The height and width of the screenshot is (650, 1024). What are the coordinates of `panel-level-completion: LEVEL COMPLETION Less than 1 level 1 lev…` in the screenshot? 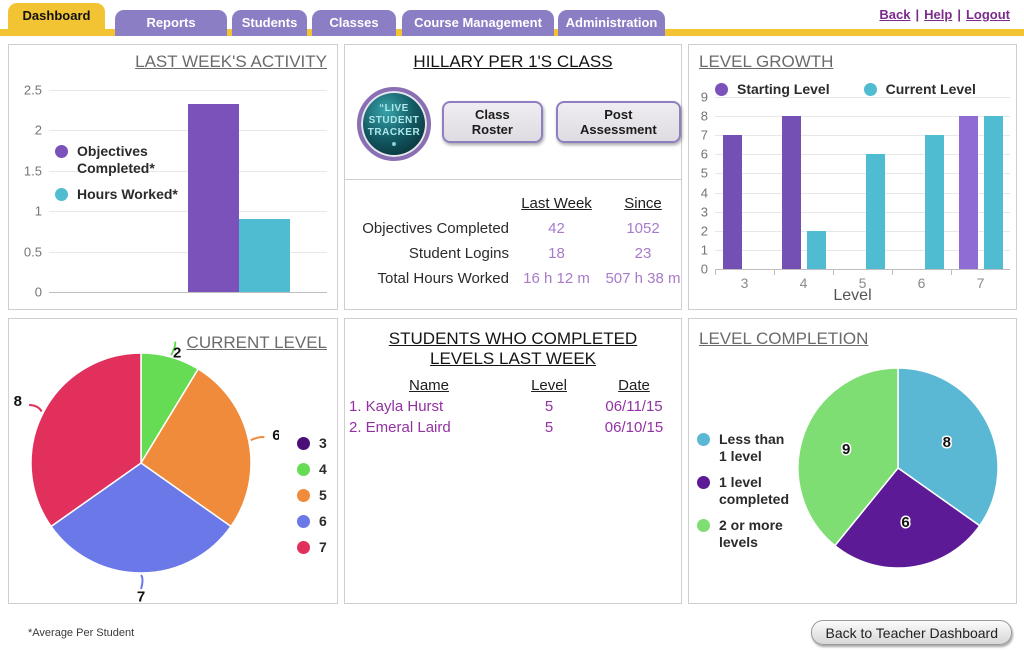 It's located at (852, 461).